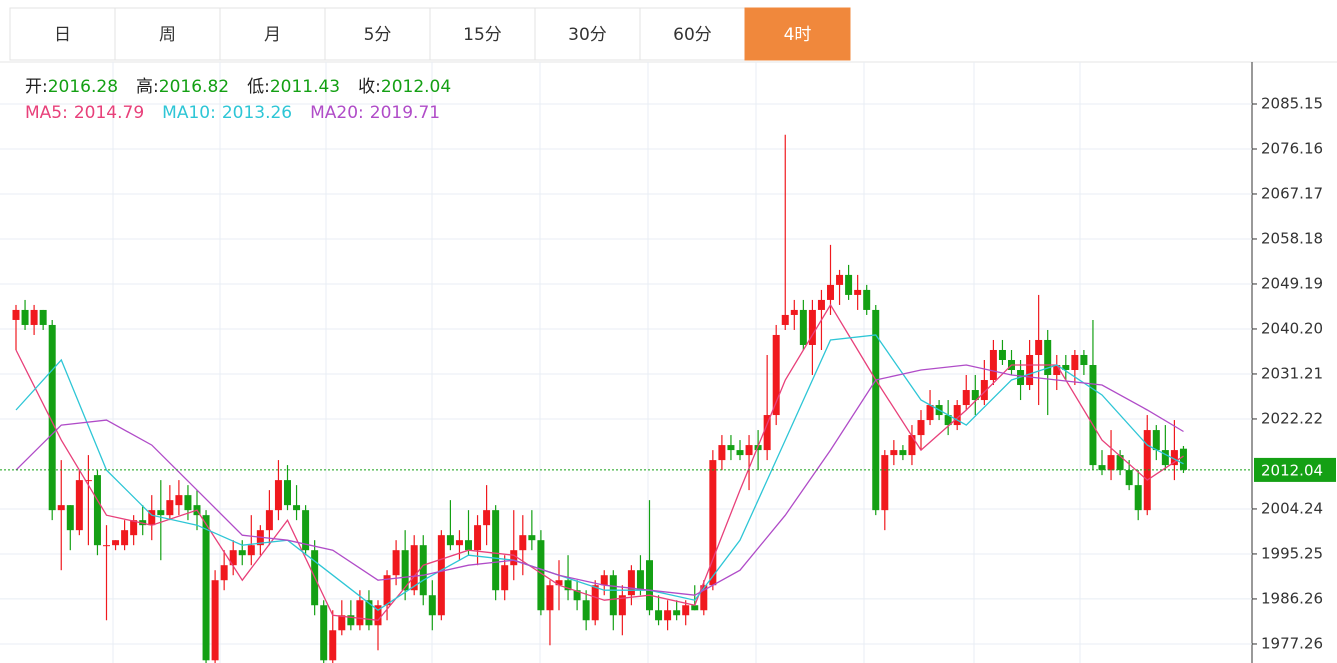  What do you see at coordinates (1292, 508) in the screenshot?
I see `y-tick-label: 2004.24` at bounding box center [1292, 508].